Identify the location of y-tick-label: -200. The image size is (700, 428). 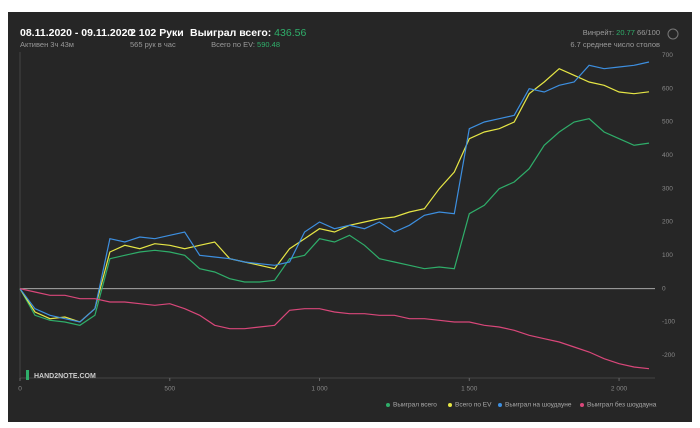
(668, 355).